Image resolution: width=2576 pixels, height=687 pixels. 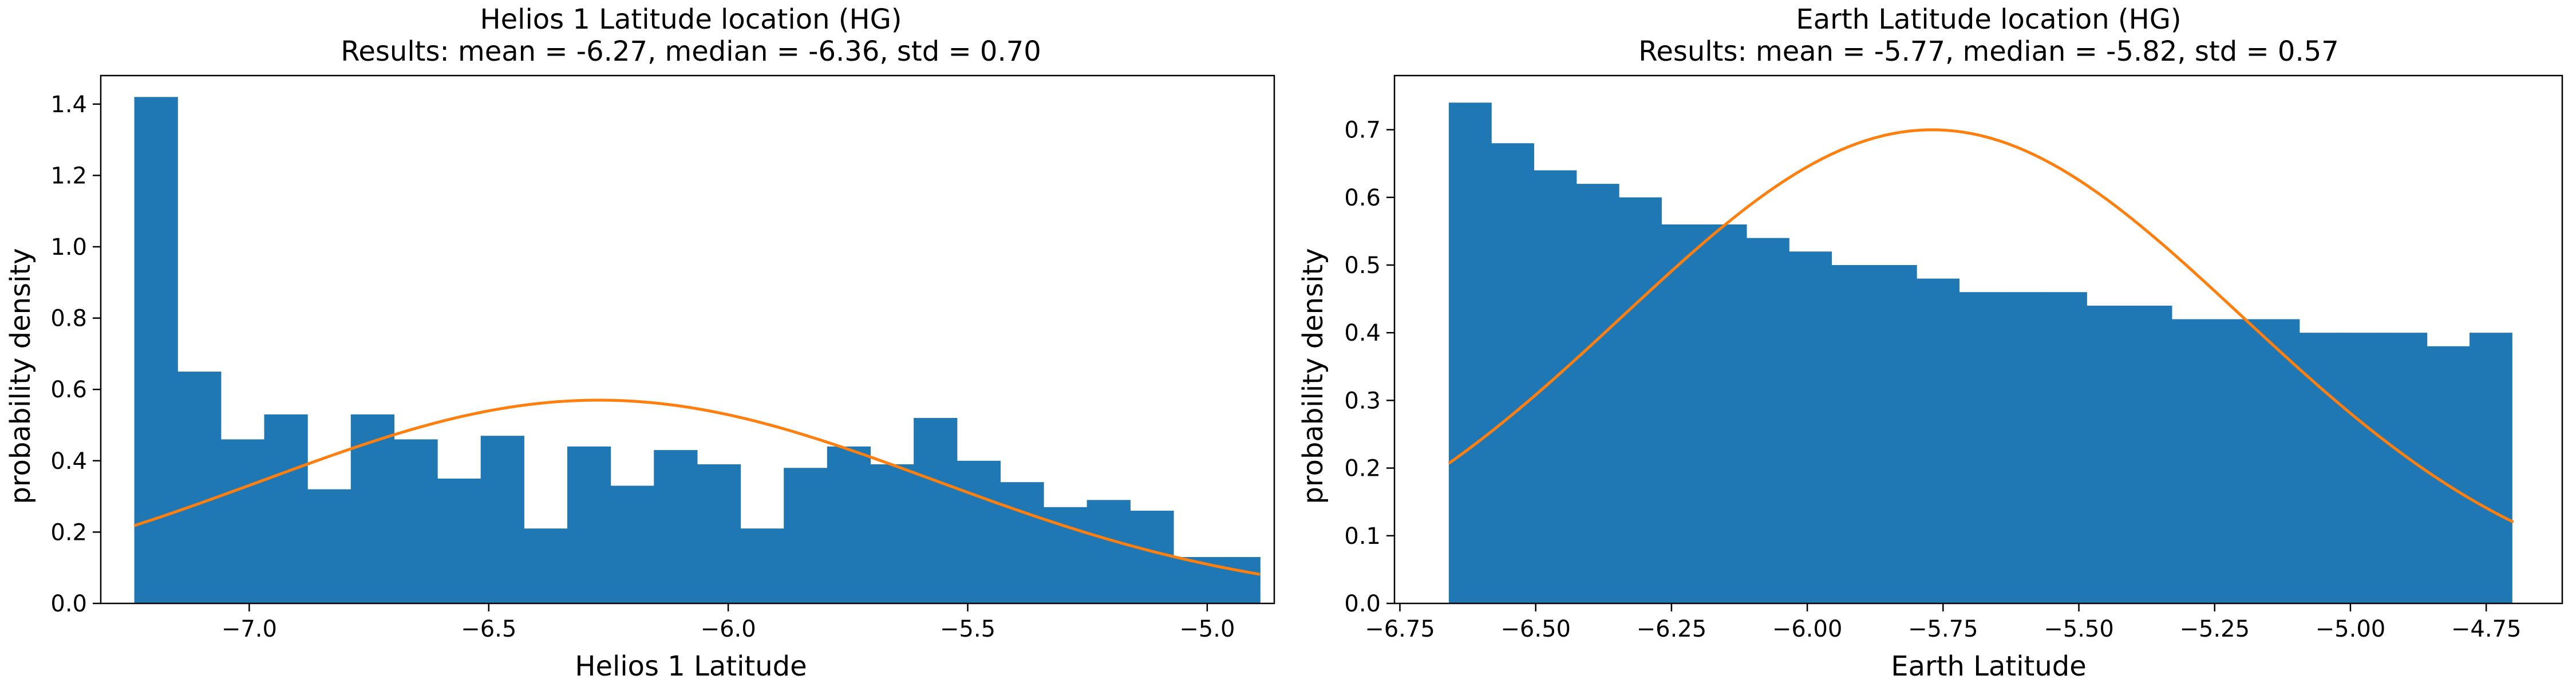 What do you see at coordinates (2214, 629) in the screenshot?
I see `x-tick-label: −5.25` at bounding box center [2214, 629].